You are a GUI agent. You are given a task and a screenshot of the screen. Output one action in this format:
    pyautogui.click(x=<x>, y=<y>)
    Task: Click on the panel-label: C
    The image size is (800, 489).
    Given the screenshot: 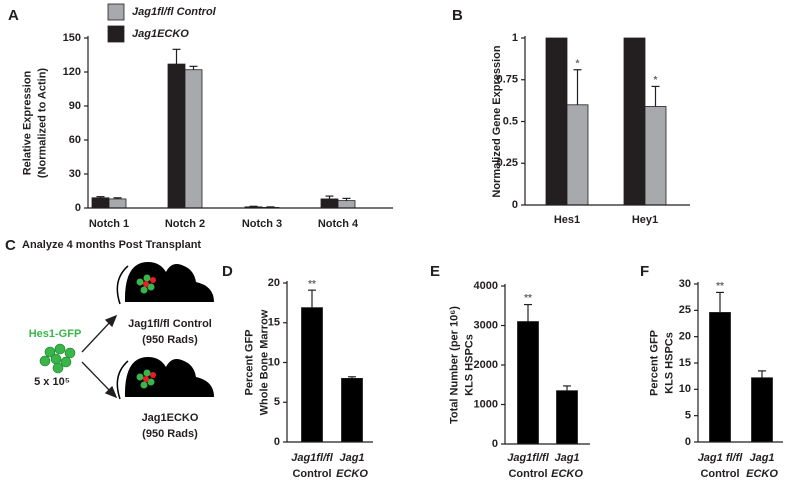 What is the action you would take?
    pyautogui.click(x=10, y=245)
    